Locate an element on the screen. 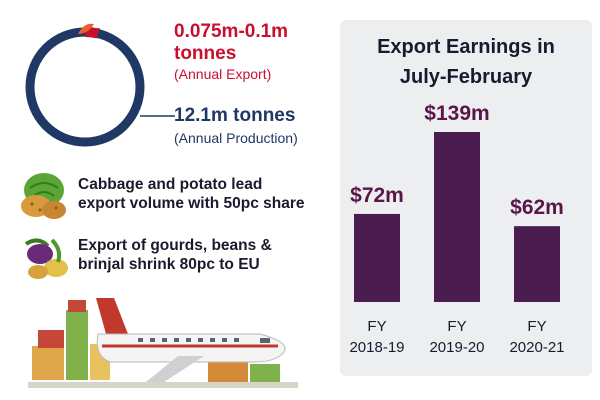 Image resolution: width=600 pixels, height=400 pixels. leaf-icon is located at coordinates (86, 28).